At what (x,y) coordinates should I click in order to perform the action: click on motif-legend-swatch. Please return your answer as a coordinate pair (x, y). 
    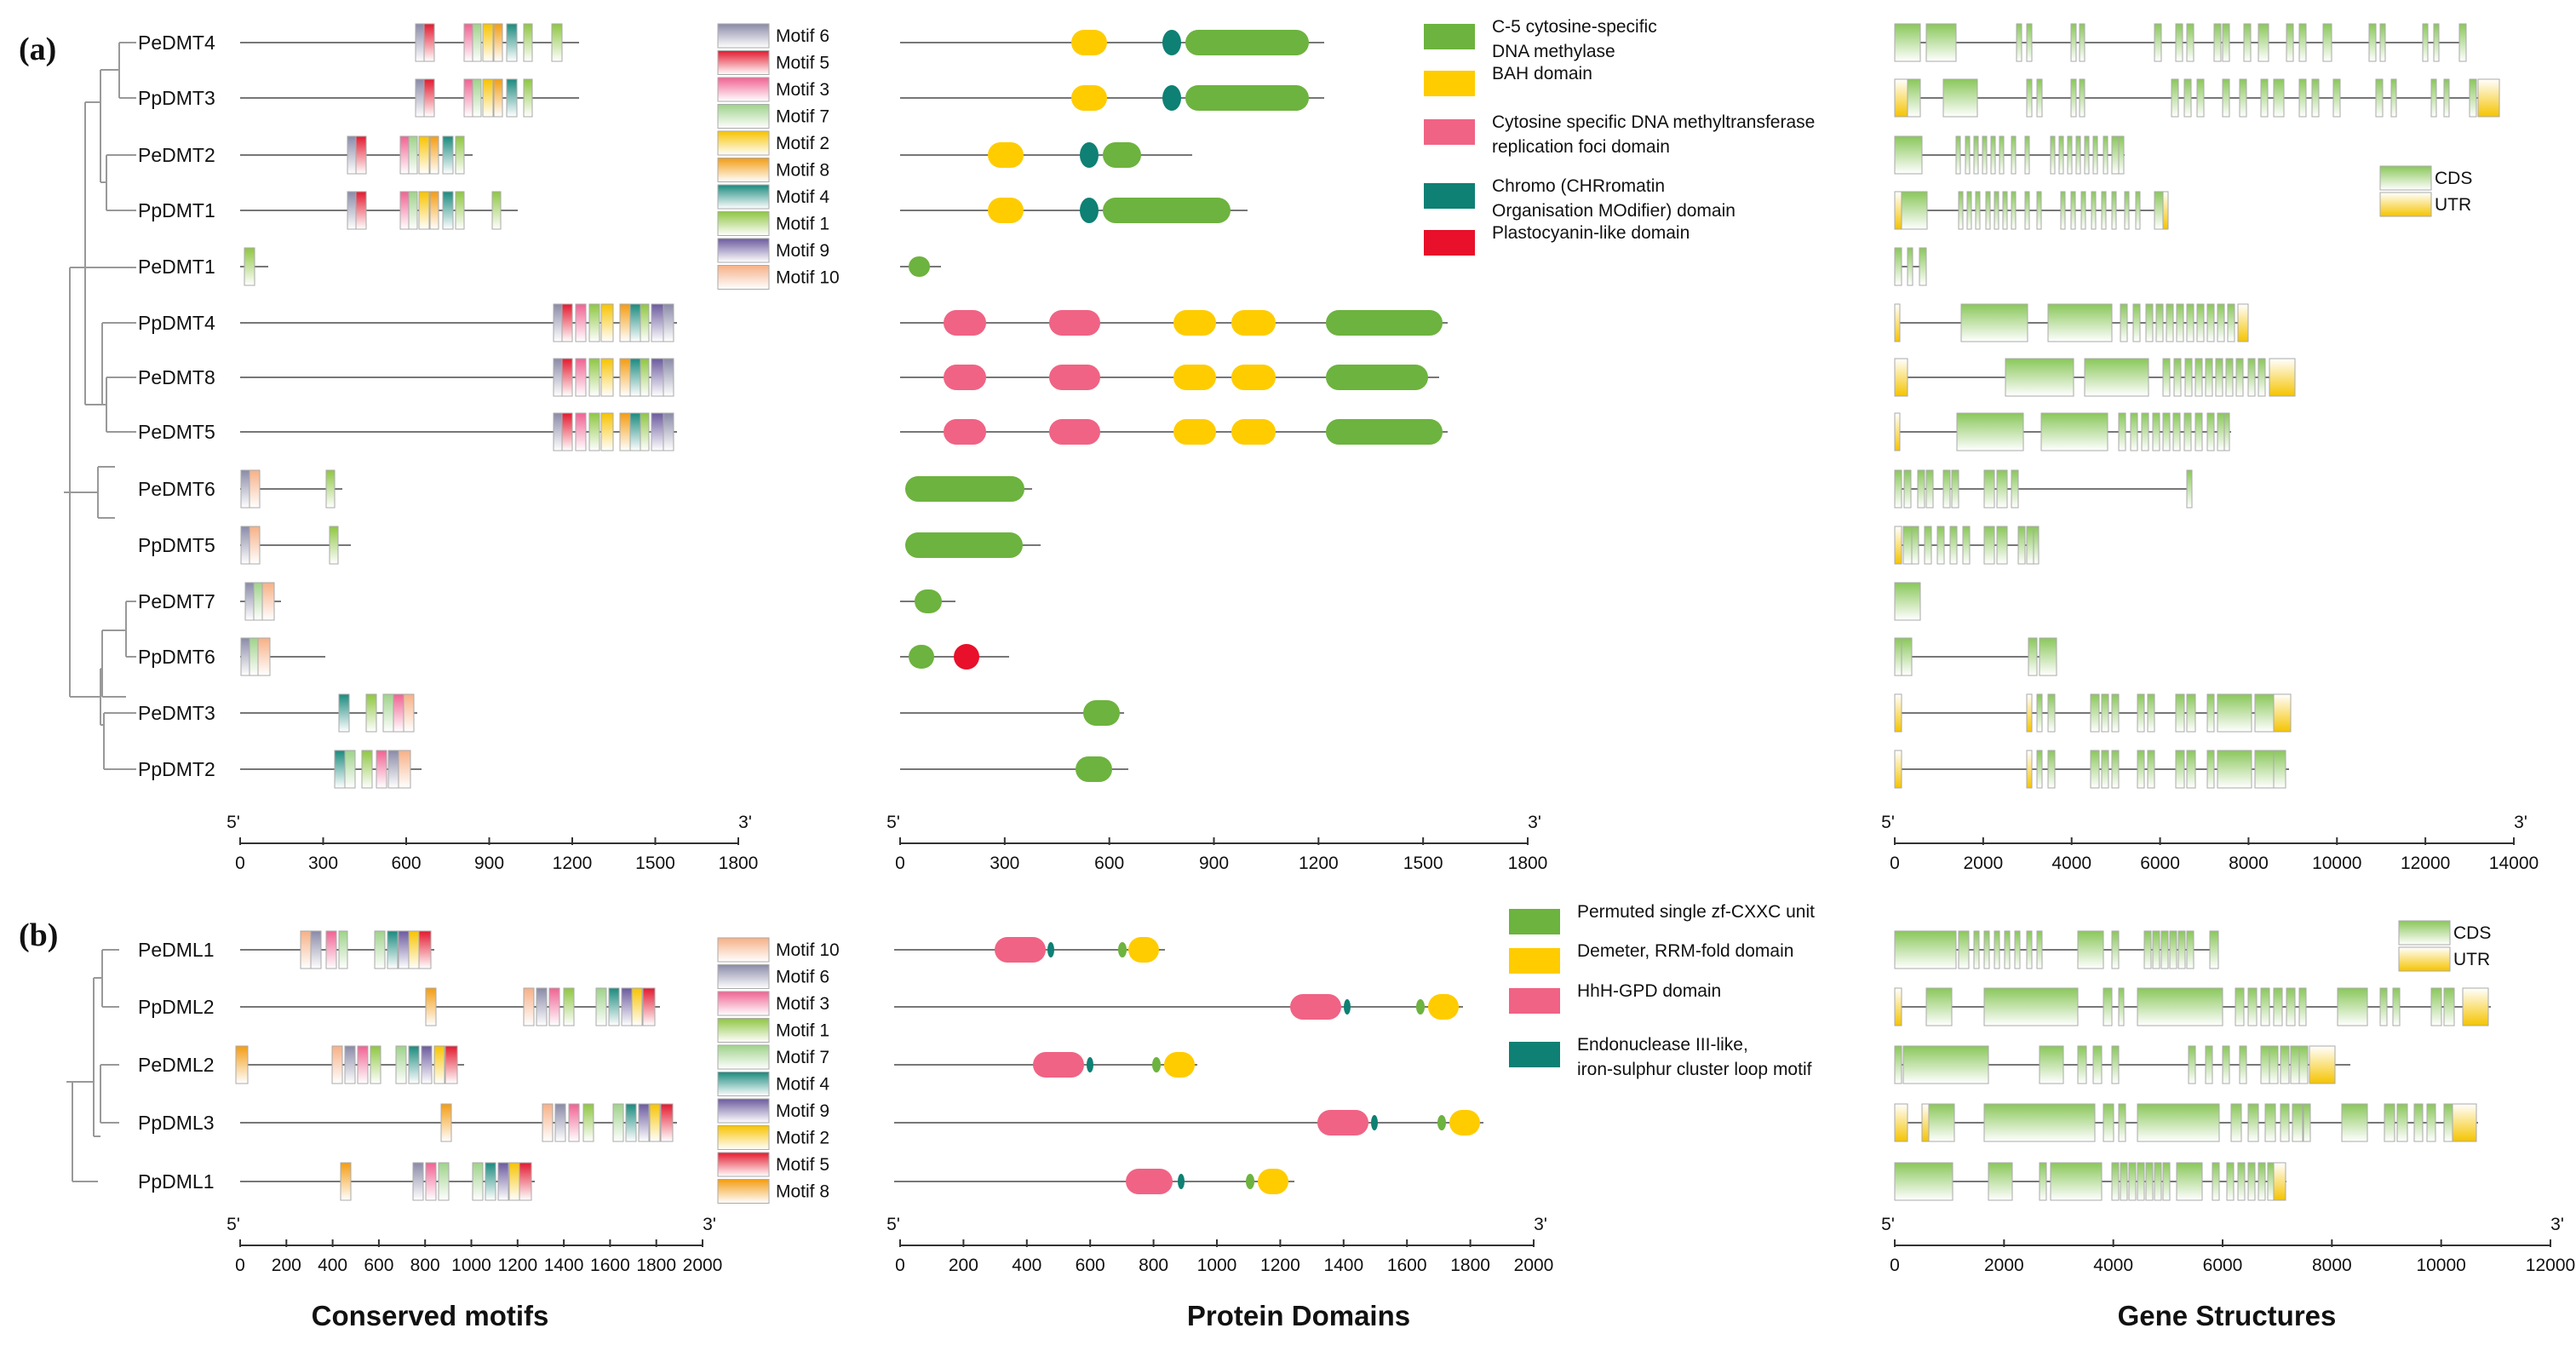
    Looking at the image, I should click on (743, 223).